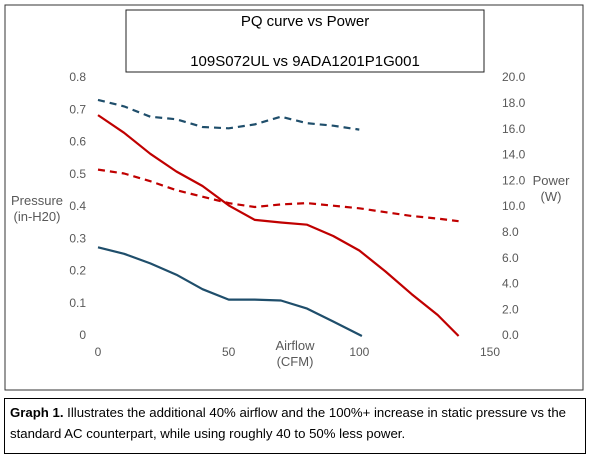 The width and height of the screenshot is (589, 454). What do you see at coordinates (510, 284) in the screenshot?
I see `y2-tick-label: 4.0` at bounding box center [510, 284].